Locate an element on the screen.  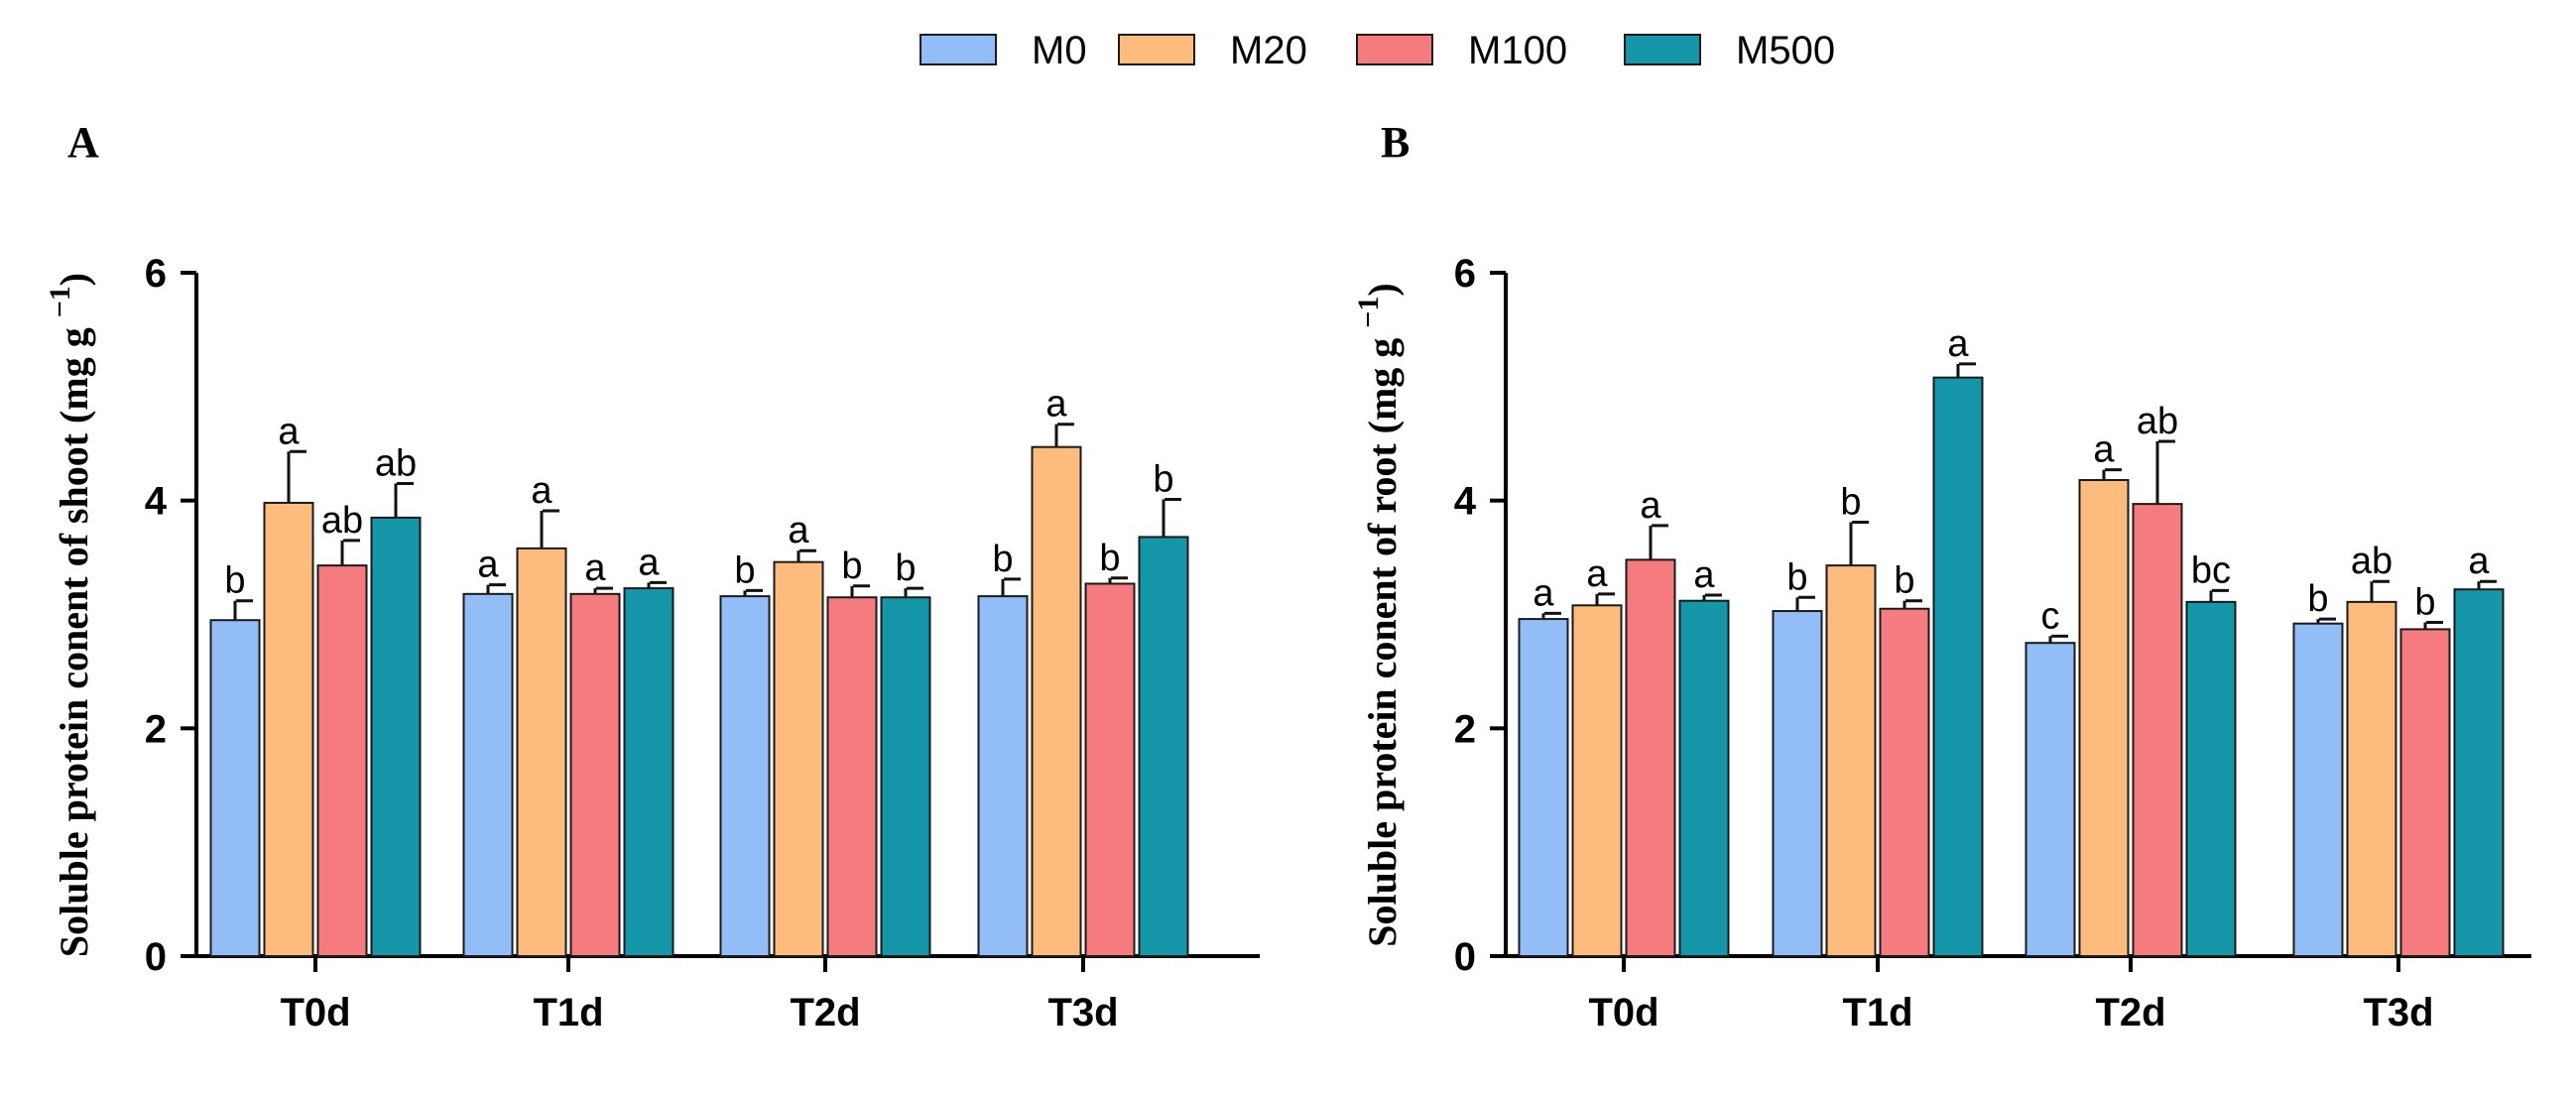
bar-b-t1d-m100 is located at coordinates (1904, 783).